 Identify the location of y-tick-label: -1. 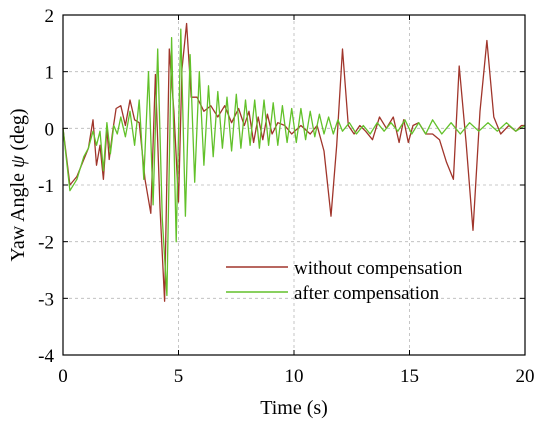
(46, 186).